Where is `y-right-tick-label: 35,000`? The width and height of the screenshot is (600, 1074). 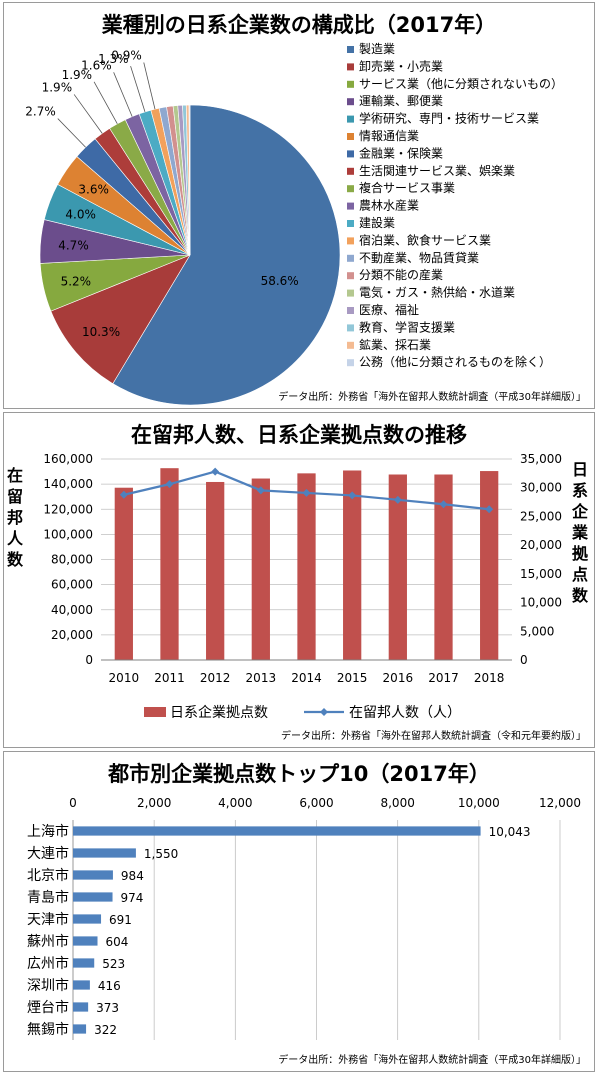 y-right-tick-label: 35,000 is located at coordinates (541, 459).